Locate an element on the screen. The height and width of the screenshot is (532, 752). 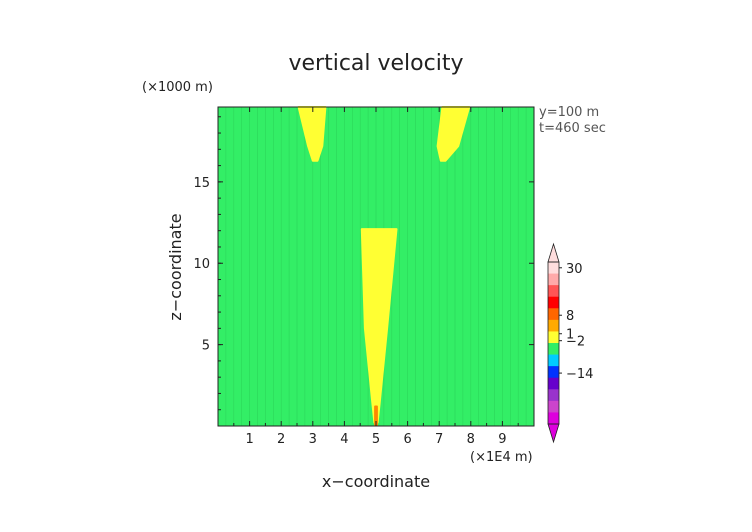
annotation-y: y=100 m is located at coordinates (569, 112).